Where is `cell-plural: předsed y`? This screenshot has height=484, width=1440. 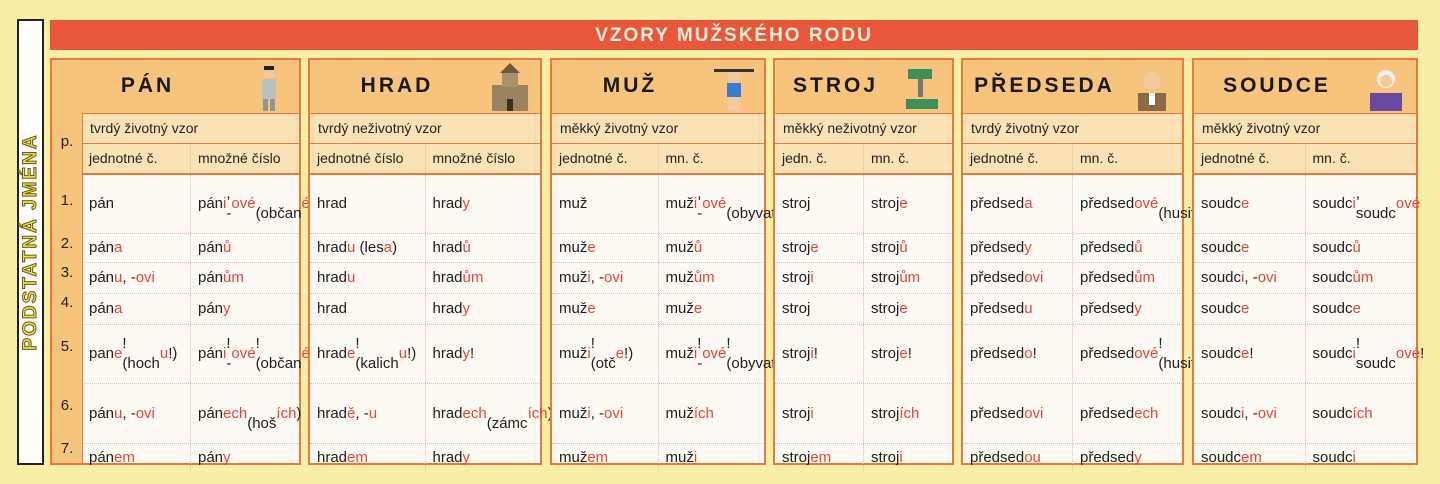 cell-plural: předsed y is located at coordinates (1127, 458).